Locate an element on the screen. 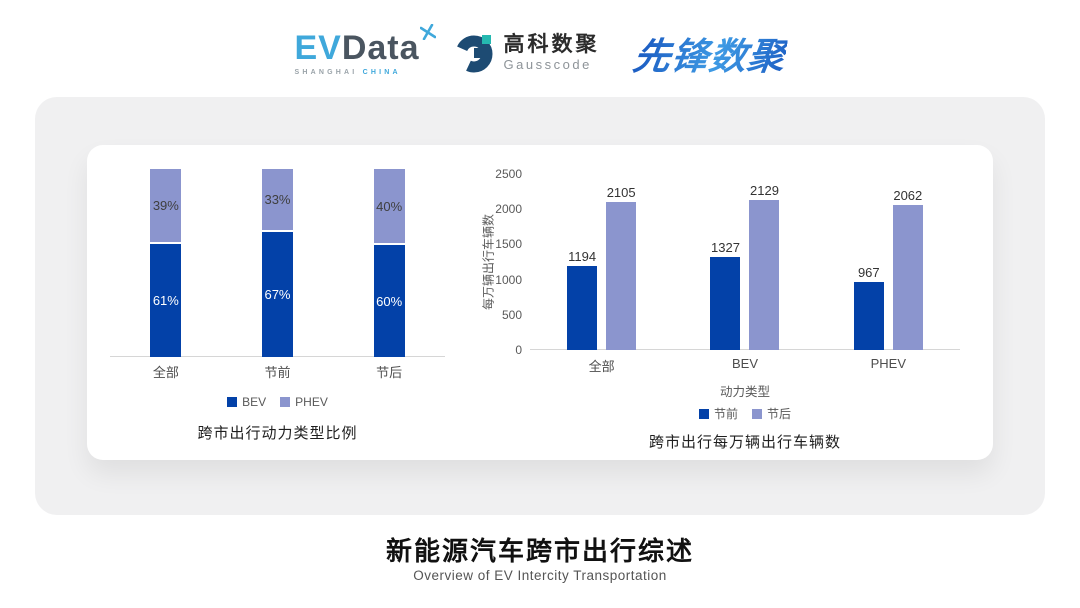 This screenshot has height=608, width=1080. legend: BEV PHEV is located at coordinates (277, 402).